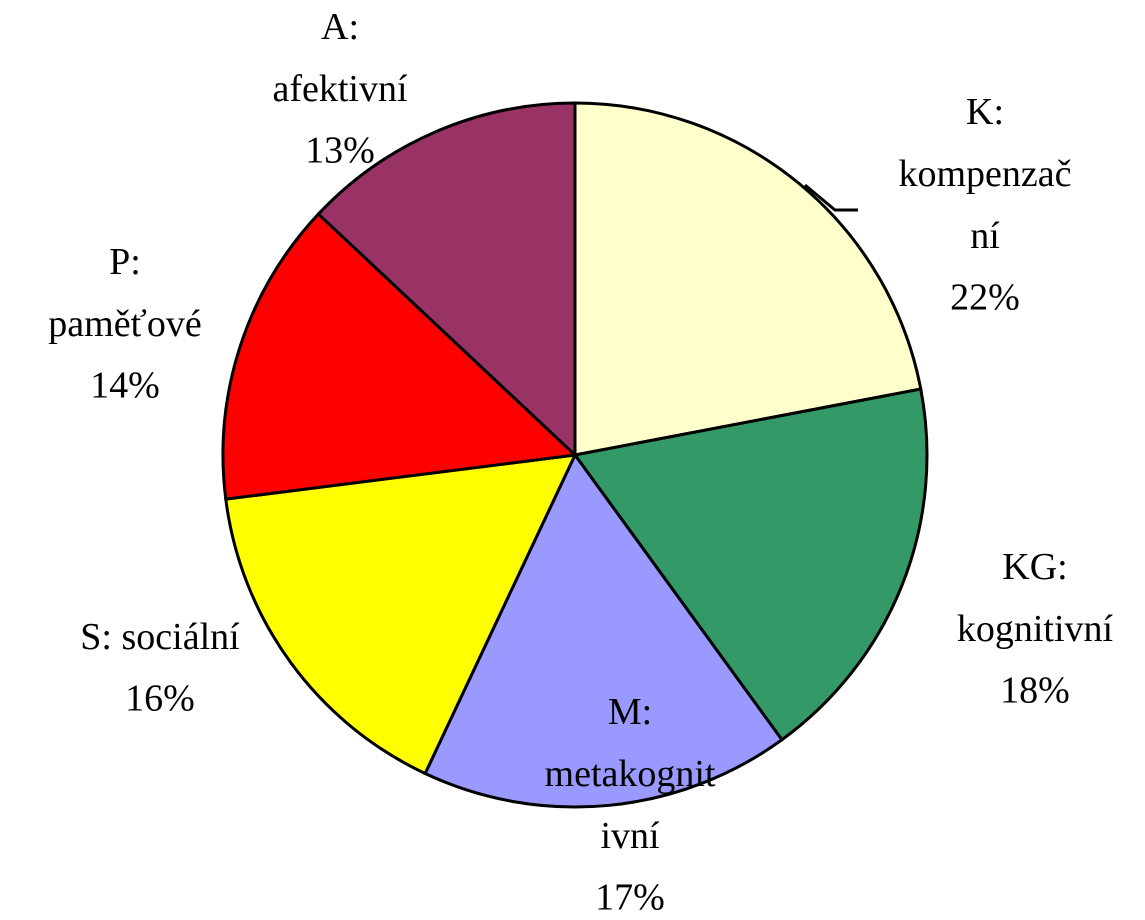  What do you see at coordinates (630, 898) in the screenshot?
I see `value-label: 17%` at bounding box center [630, 898].